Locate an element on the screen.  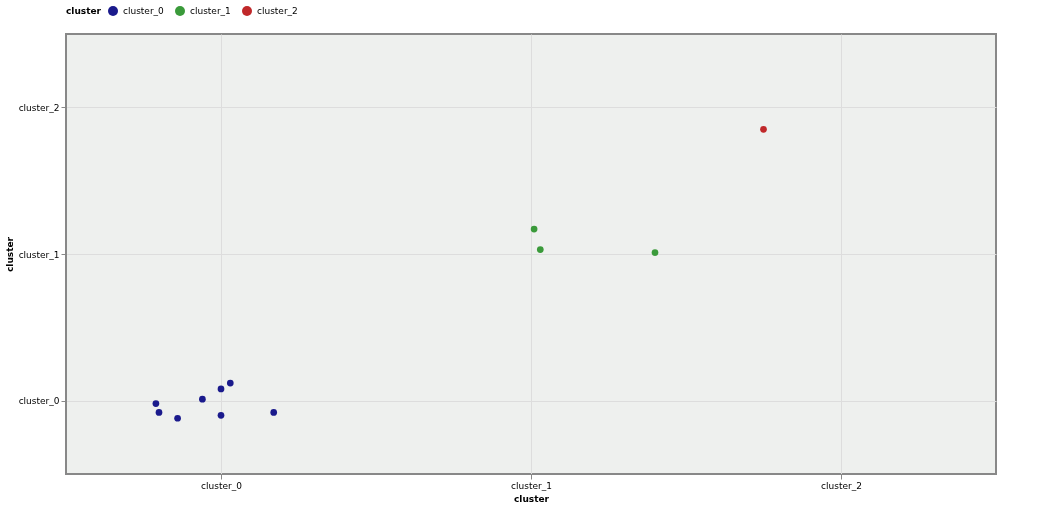
y-axis-title: cluster is located at coordinates (9, 254).